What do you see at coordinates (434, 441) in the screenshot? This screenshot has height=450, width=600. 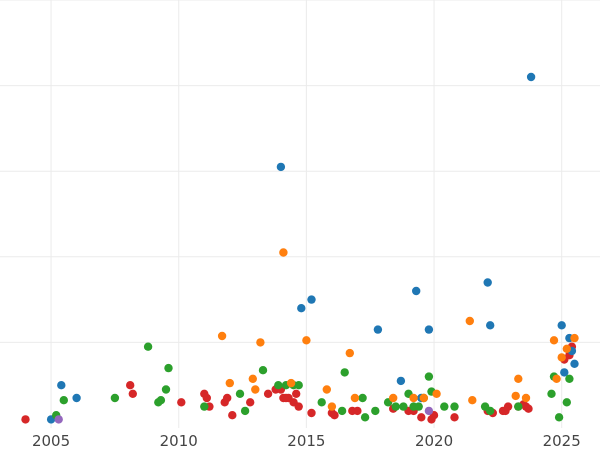 I see `x-tick-label: 2020` at bounding box center [434, 441].